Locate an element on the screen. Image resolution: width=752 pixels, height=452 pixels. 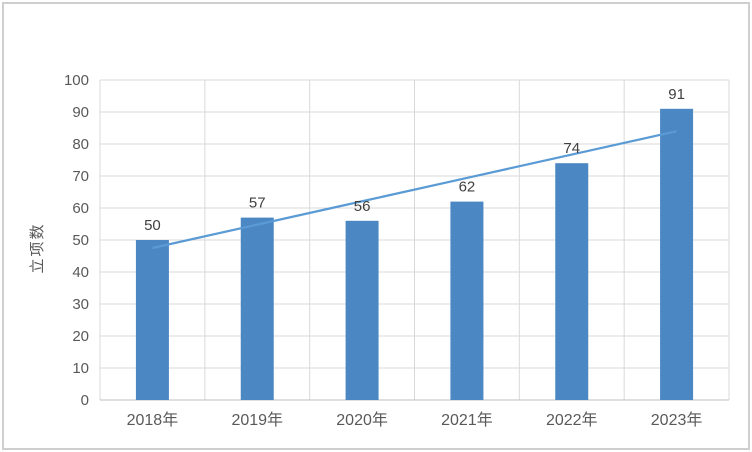
x-axis-label: 2022年 is located at coordinates (572, 420).